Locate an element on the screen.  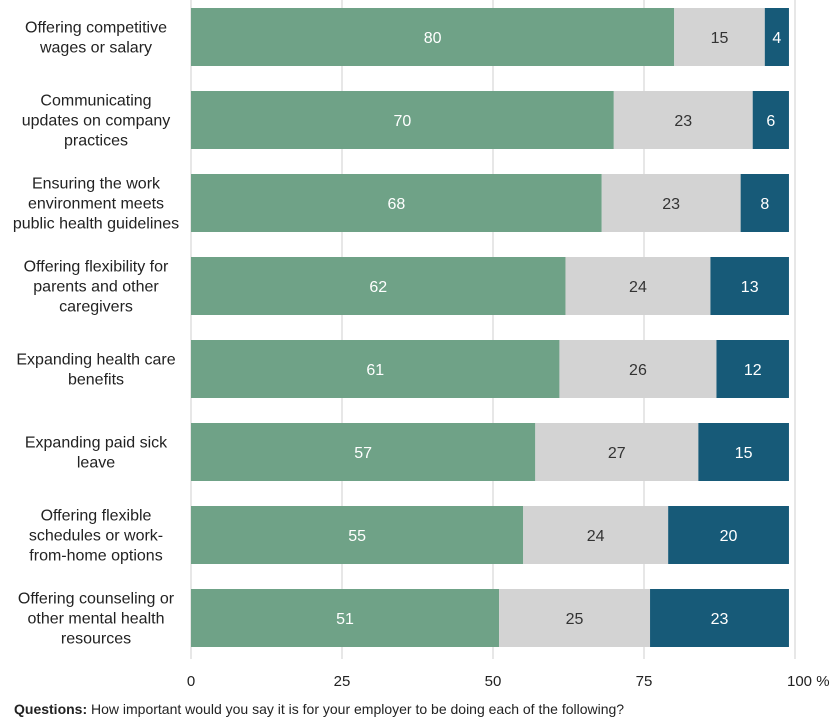
bar-value-label: 27 is located at coordinates (617, 453).